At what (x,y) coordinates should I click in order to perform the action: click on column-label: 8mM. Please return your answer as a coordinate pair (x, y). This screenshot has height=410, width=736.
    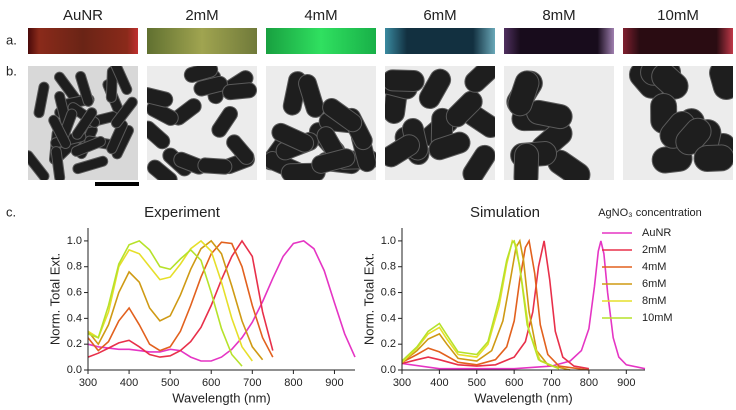
    Looking at the image, I should click on (558, 15).